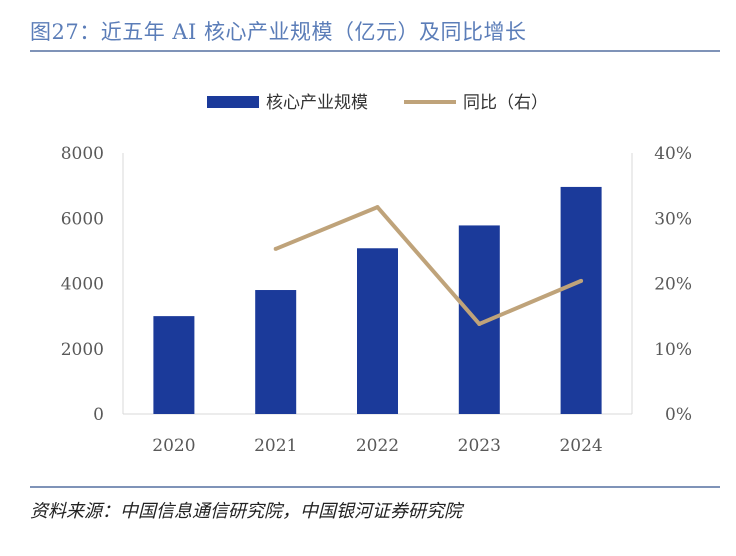  What do you see at coordinates (428, 265) in the screenshot?
I see `yoy-growth-line` at bounding box center [428, 265].